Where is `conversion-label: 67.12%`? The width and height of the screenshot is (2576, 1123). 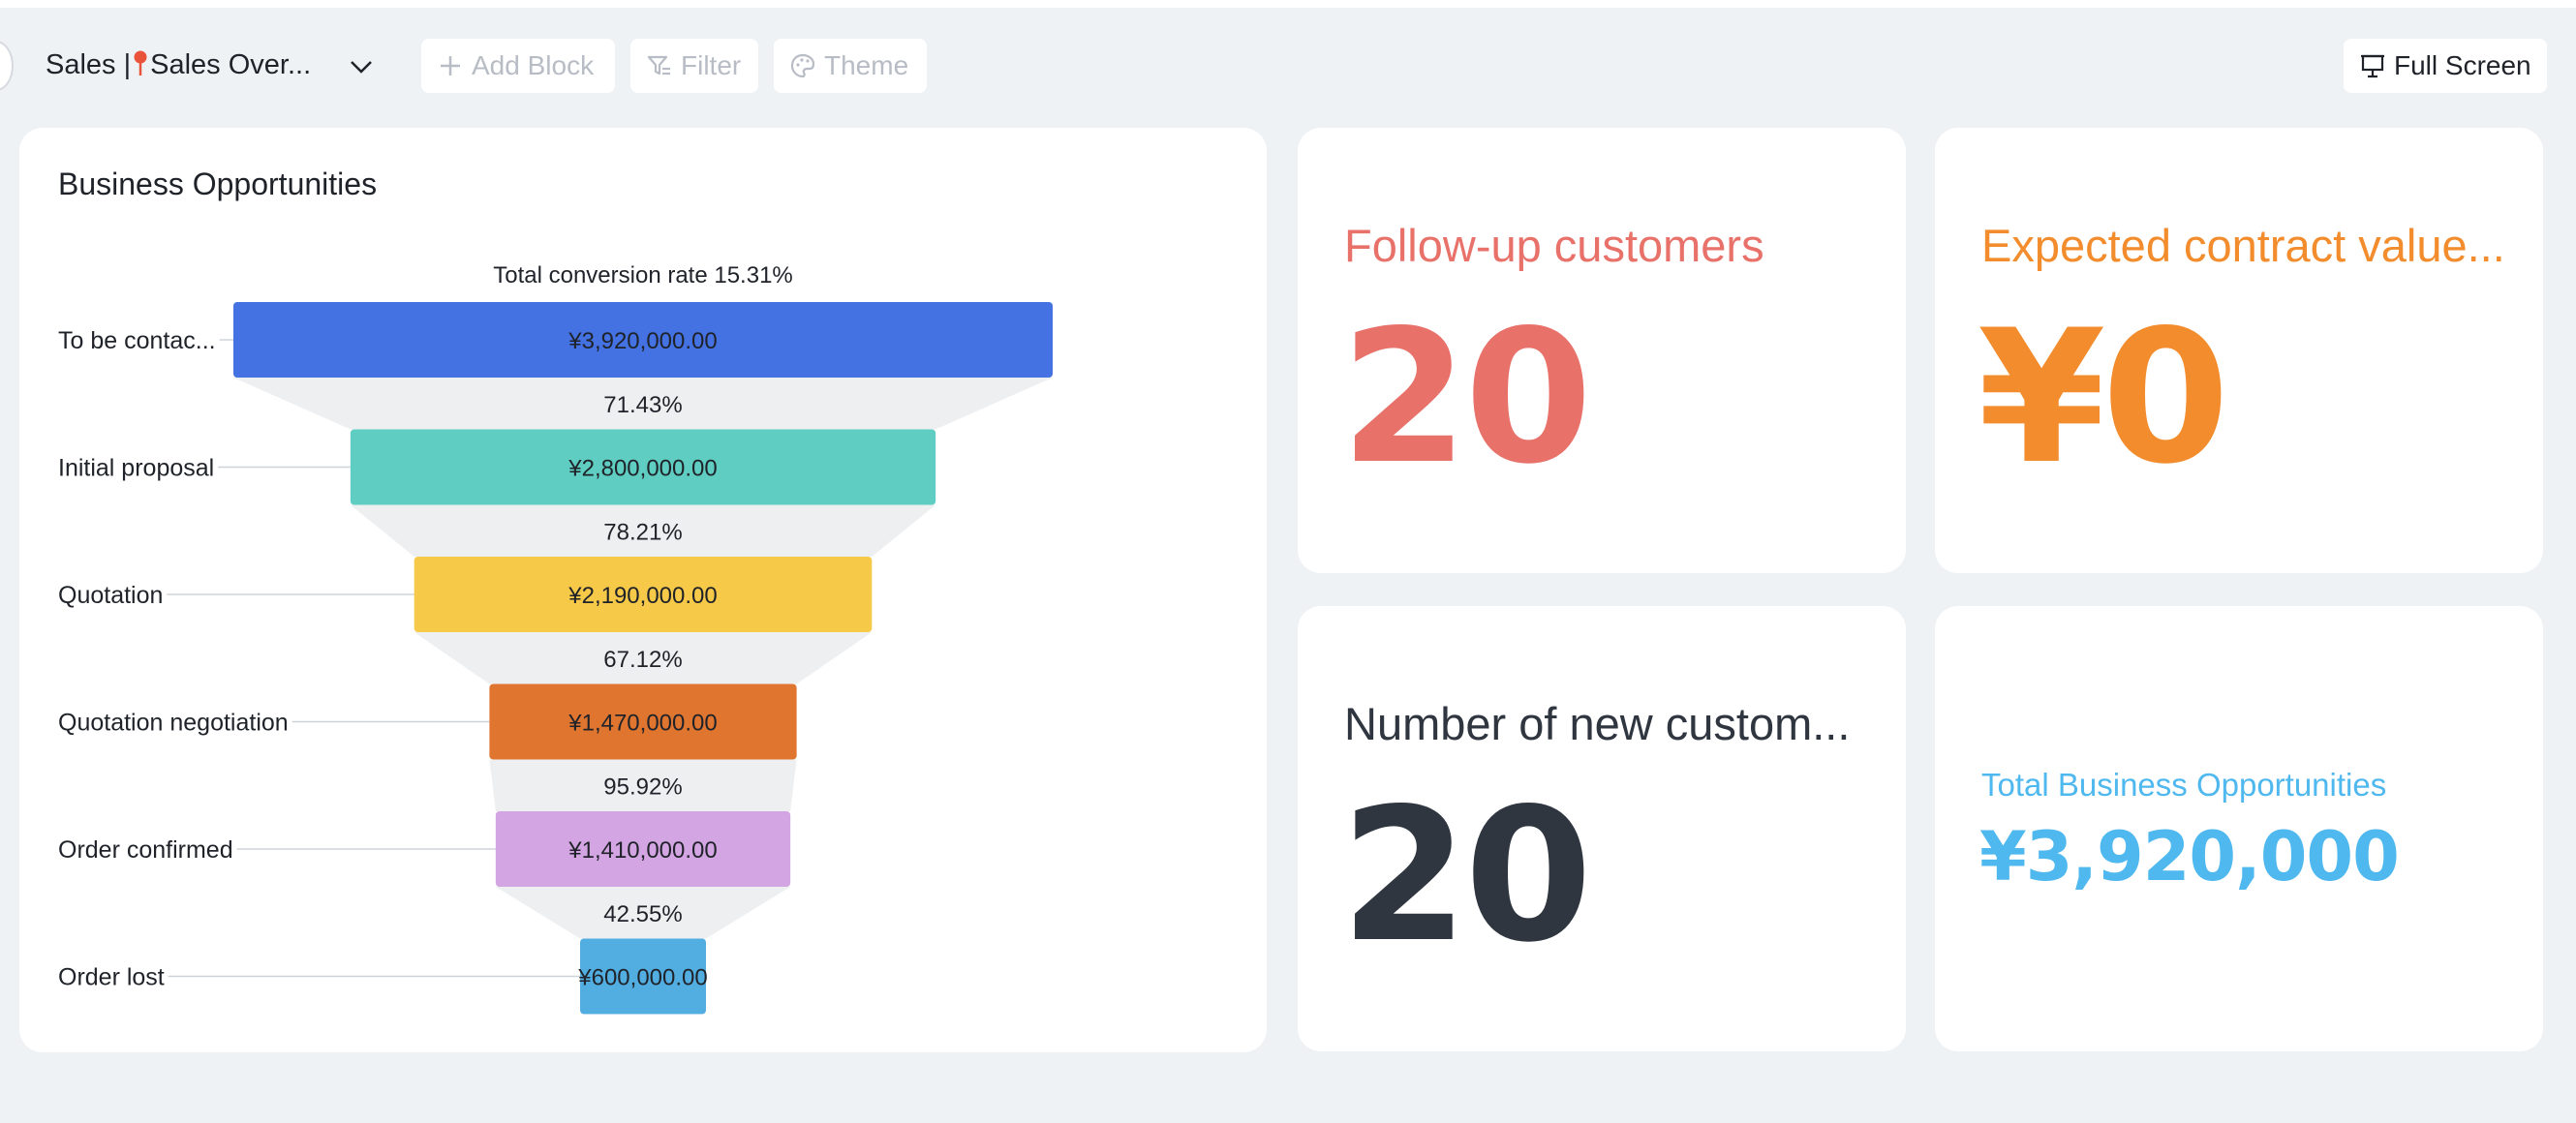 conversion-label: 67.12% is located at coordinates (642, 660).